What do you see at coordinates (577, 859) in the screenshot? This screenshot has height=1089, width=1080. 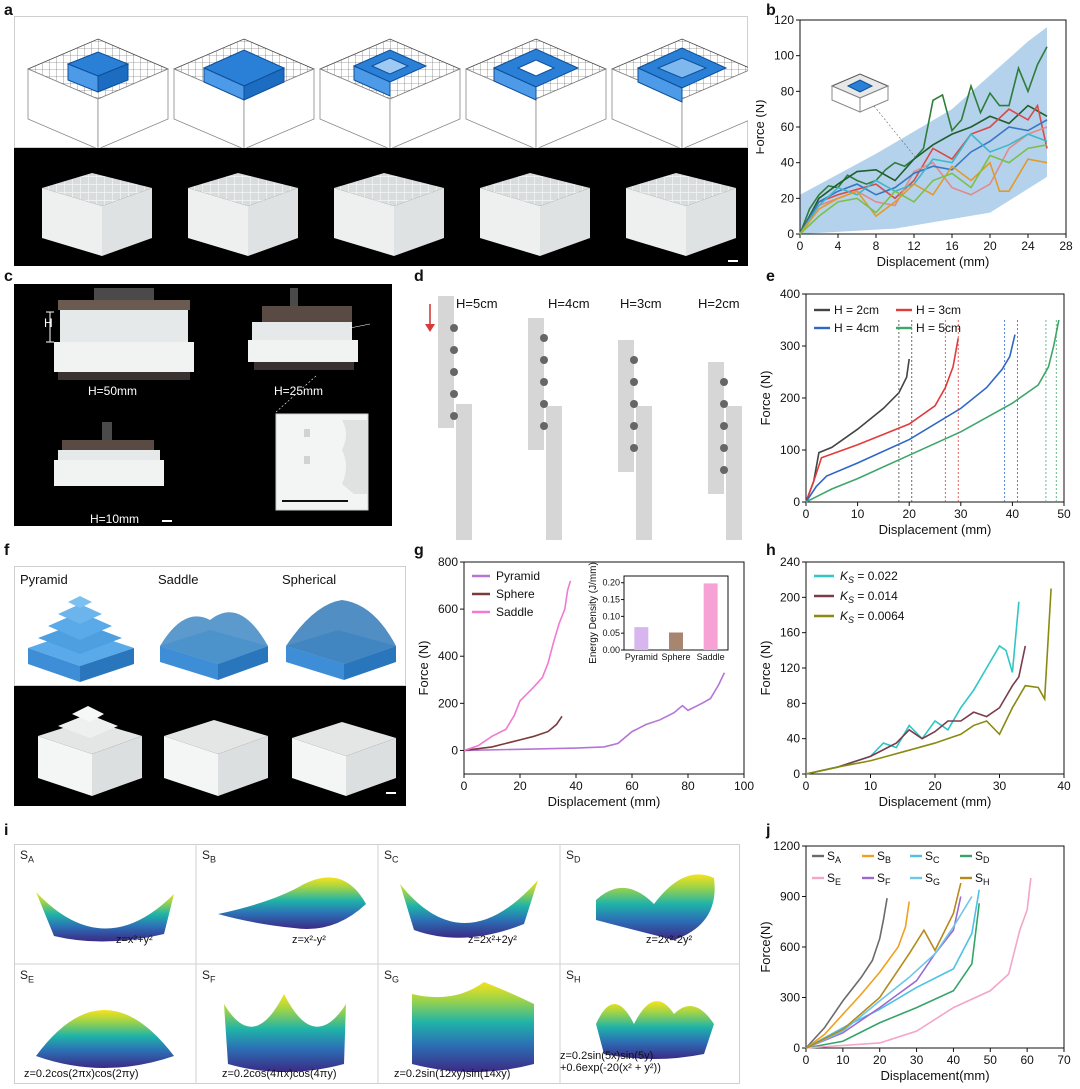 I see `surface-title-sub: D` at bounding box center [577, 859].